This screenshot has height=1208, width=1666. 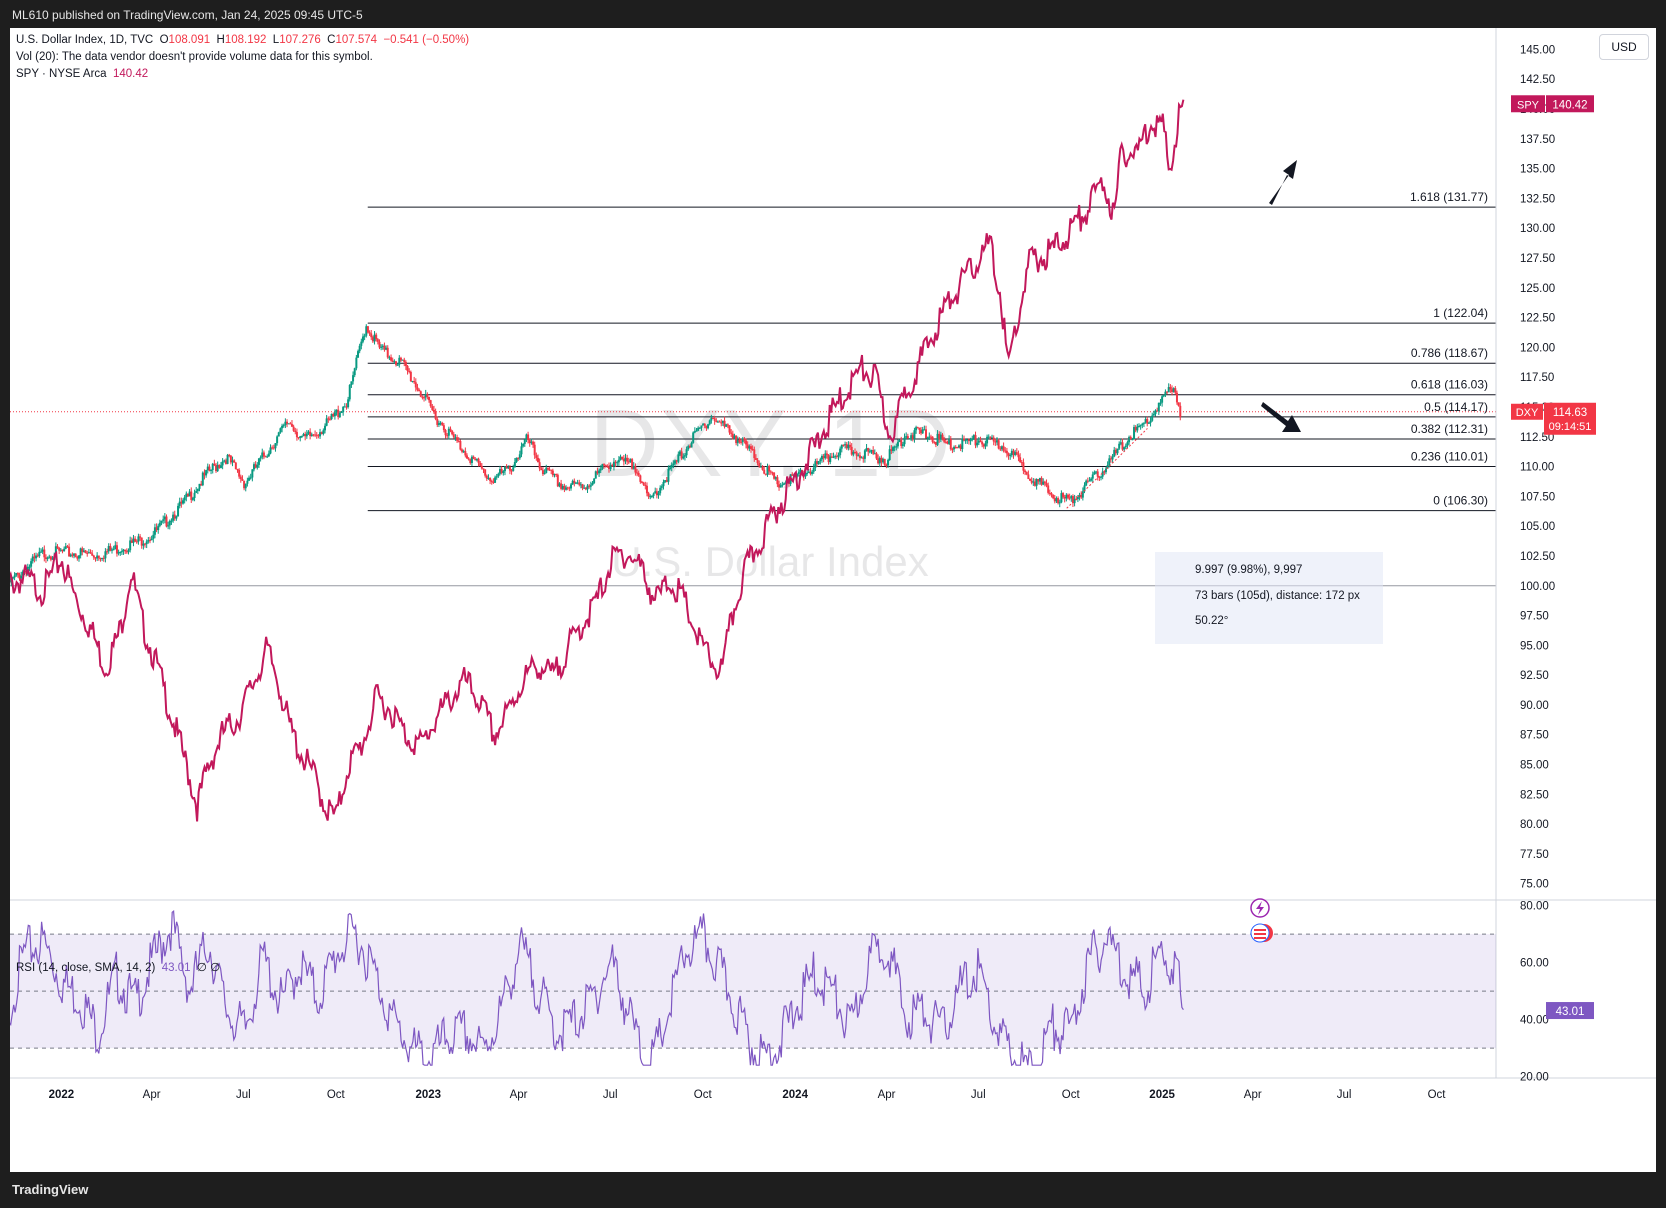 I want to click on spy-legend: SPY · NYSE Arca 140.42, so click(x=82, y=74).